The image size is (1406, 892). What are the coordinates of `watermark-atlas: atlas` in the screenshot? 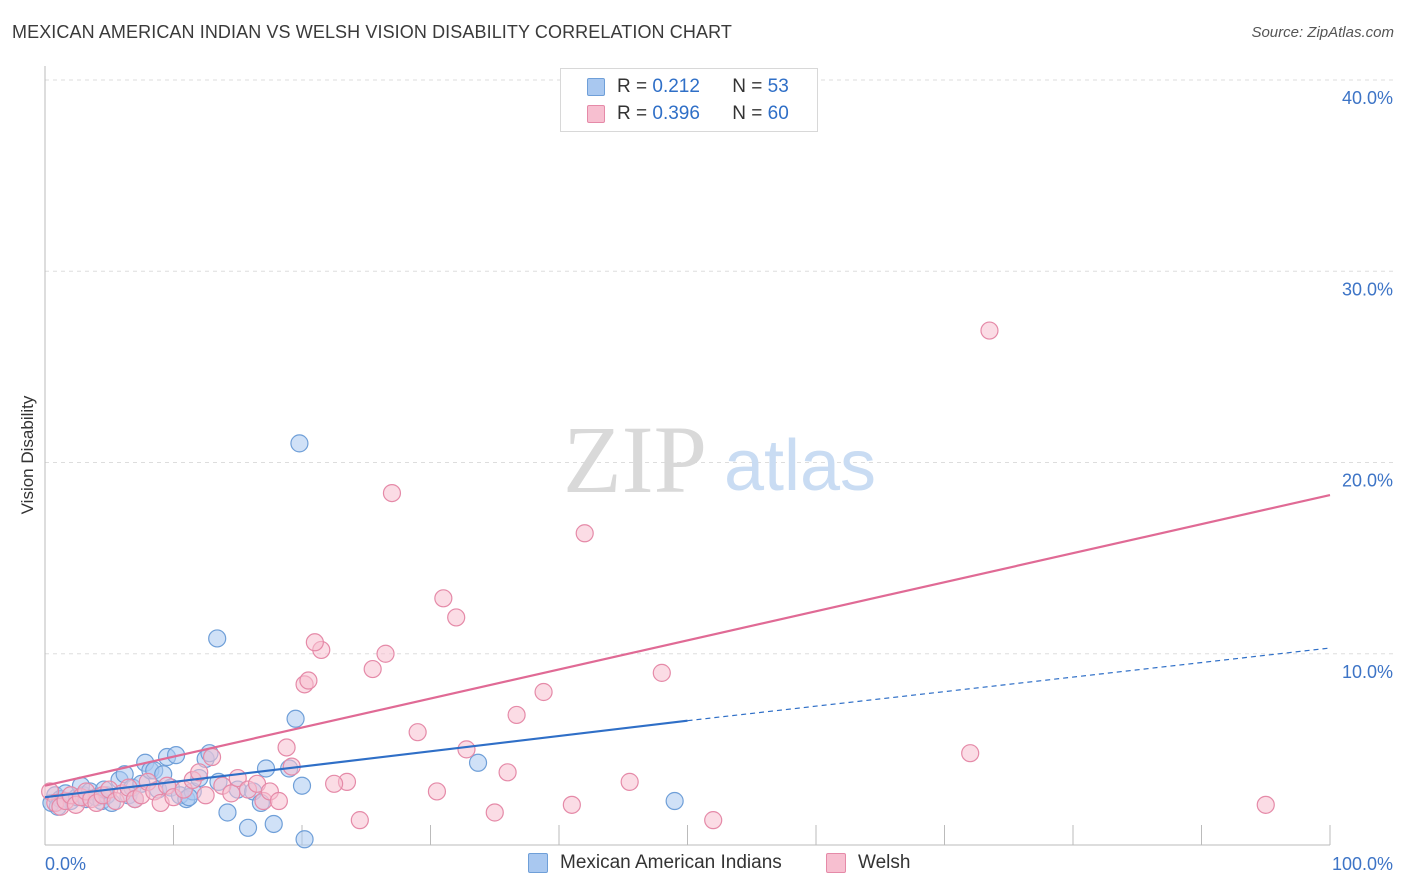 It's located at (800, 466).